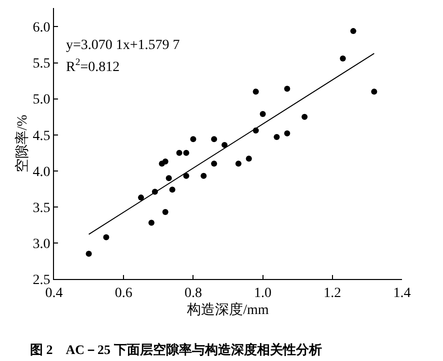  I want to click on annotation: y=3.070 1x+1.579 7, so click(123, 45).